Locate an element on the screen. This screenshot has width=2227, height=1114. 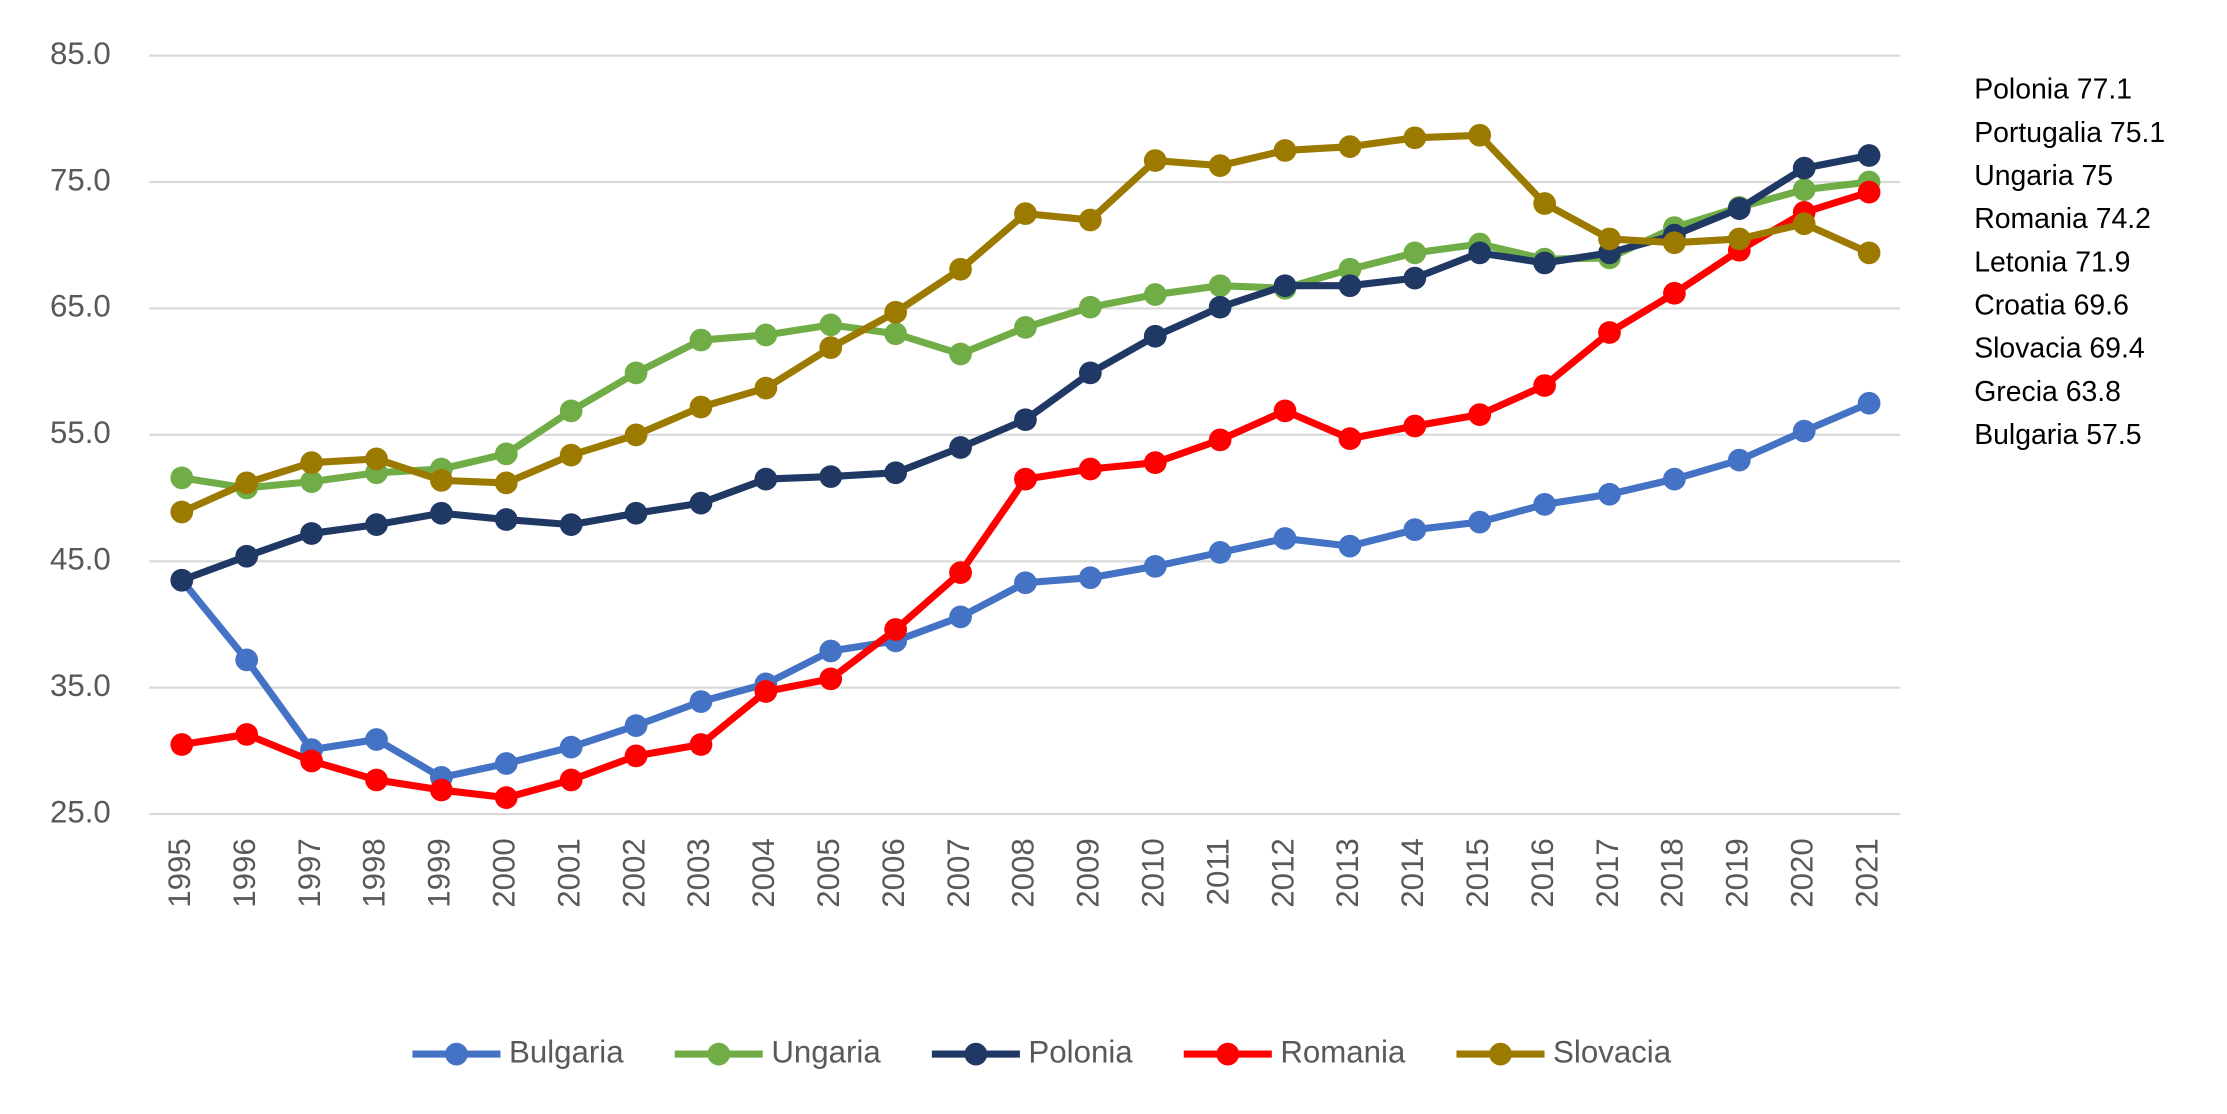
x-tick-label: 2020 is located at coordinates (1801, 872).